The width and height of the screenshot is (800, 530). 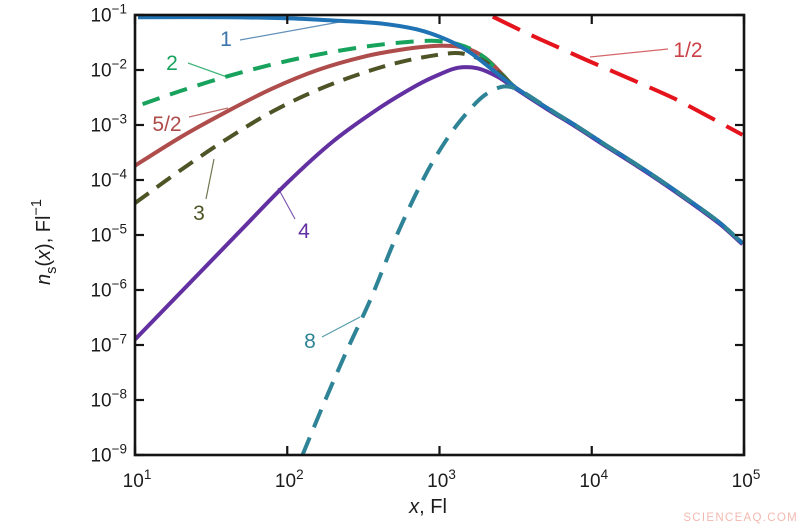 What do you see at coordinates (740, 518) in the screenshot?
I see `watermark: SCIENCEAQ.COM` at bounding box center [740, 518].